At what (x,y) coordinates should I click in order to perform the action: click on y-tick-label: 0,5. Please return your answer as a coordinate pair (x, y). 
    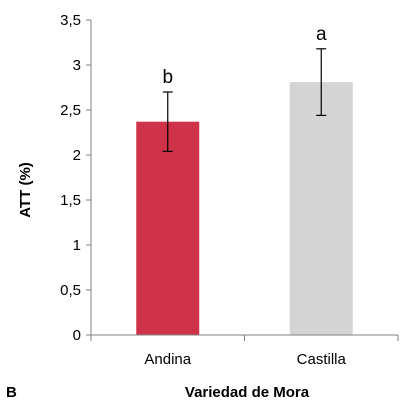
    Looking at the image, I should click on (70, 290).